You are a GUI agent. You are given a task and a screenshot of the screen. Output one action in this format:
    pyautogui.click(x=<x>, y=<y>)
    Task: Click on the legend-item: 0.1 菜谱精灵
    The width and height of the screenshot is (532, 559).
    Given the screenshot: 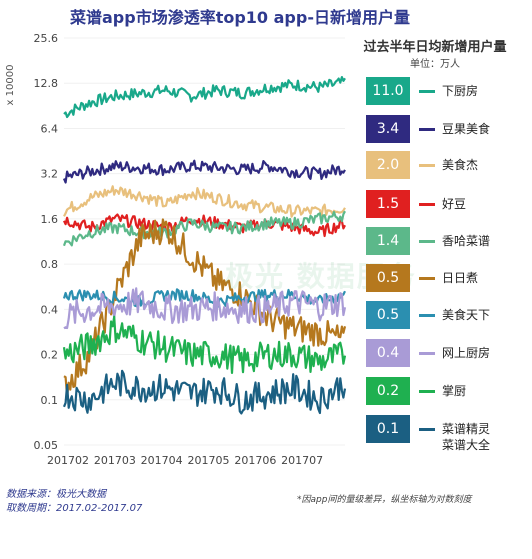 What is the action you would take?
    pyautogui.click(x=448, y=429)
    